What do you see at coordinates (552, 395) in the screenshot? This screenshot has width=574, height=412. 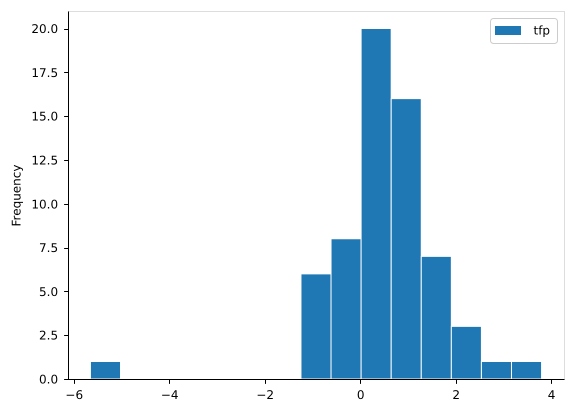 I see `x-tick-label: 4` at bounding box center [552, 395].